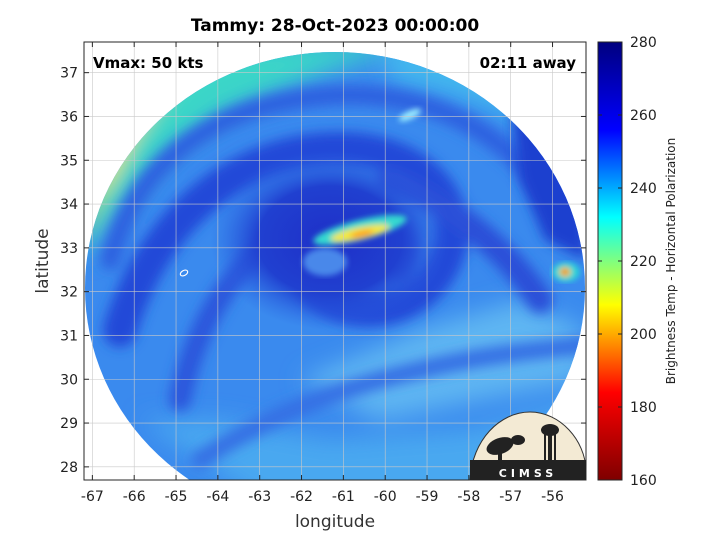 The image size is (720, 540). What do you see at coordinates (69, 117) in the screenshot?
I see `y-tick-label: 36` at bounding box center [69, 117].